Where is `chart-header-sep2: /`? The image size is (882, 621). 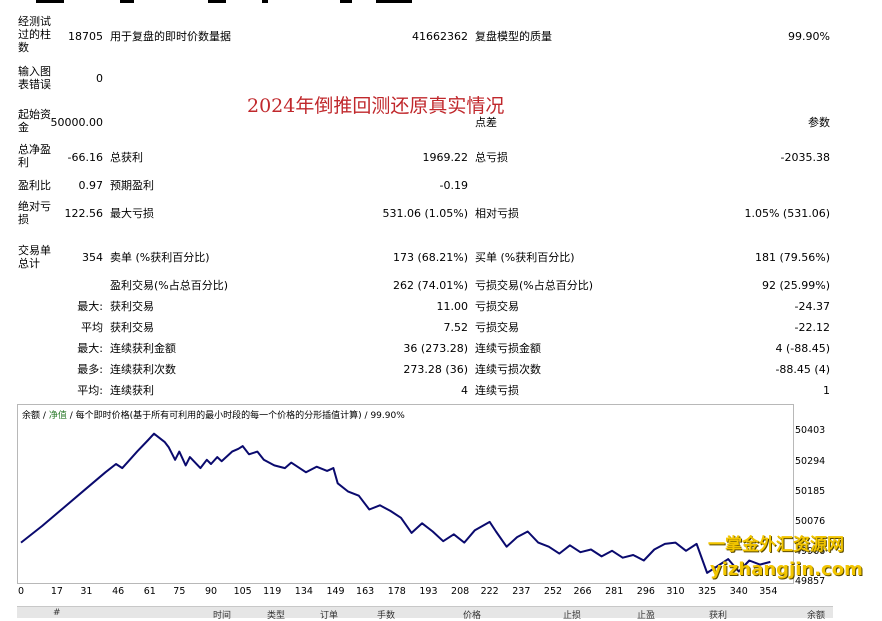 chart-header-sep2: / is located at coordinates (71, 416).